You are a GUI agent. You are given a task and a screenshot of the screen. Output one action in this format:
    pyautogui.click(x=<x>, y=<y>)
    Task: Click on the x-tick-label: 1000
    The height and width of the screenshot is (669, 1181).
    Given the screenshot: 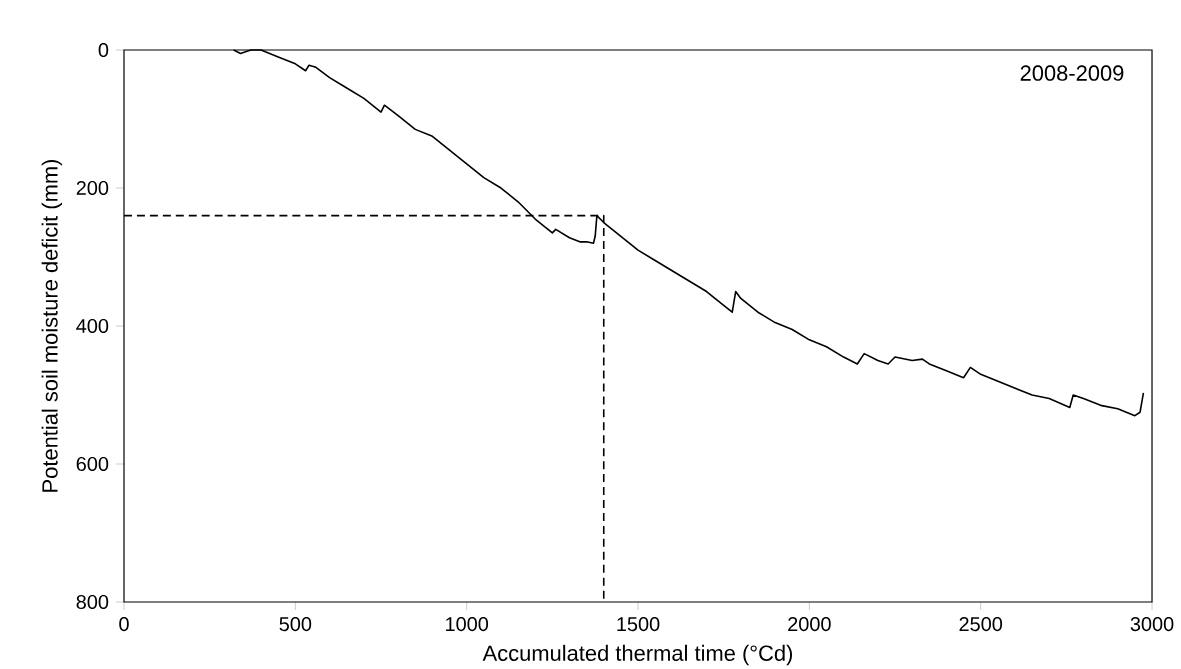 What is the action you would take?
    pyautogui.click(x=467, y=624)
    